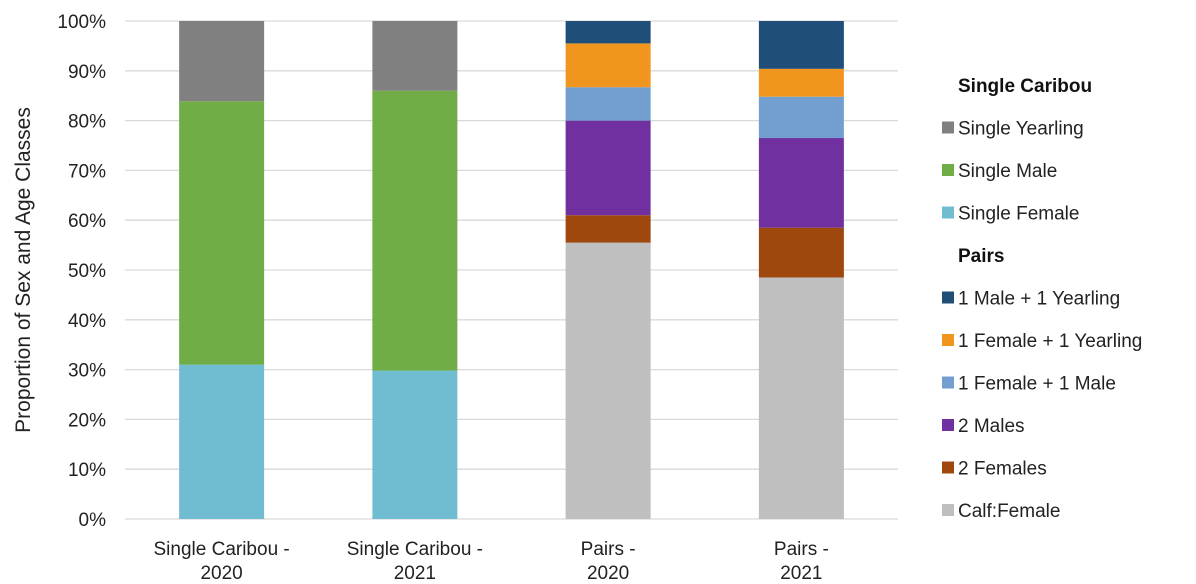 Image resolution: width=1196 pixels, height=584 pixels. I want to click on legend-item: Calf:Female, so click(1009, 511).